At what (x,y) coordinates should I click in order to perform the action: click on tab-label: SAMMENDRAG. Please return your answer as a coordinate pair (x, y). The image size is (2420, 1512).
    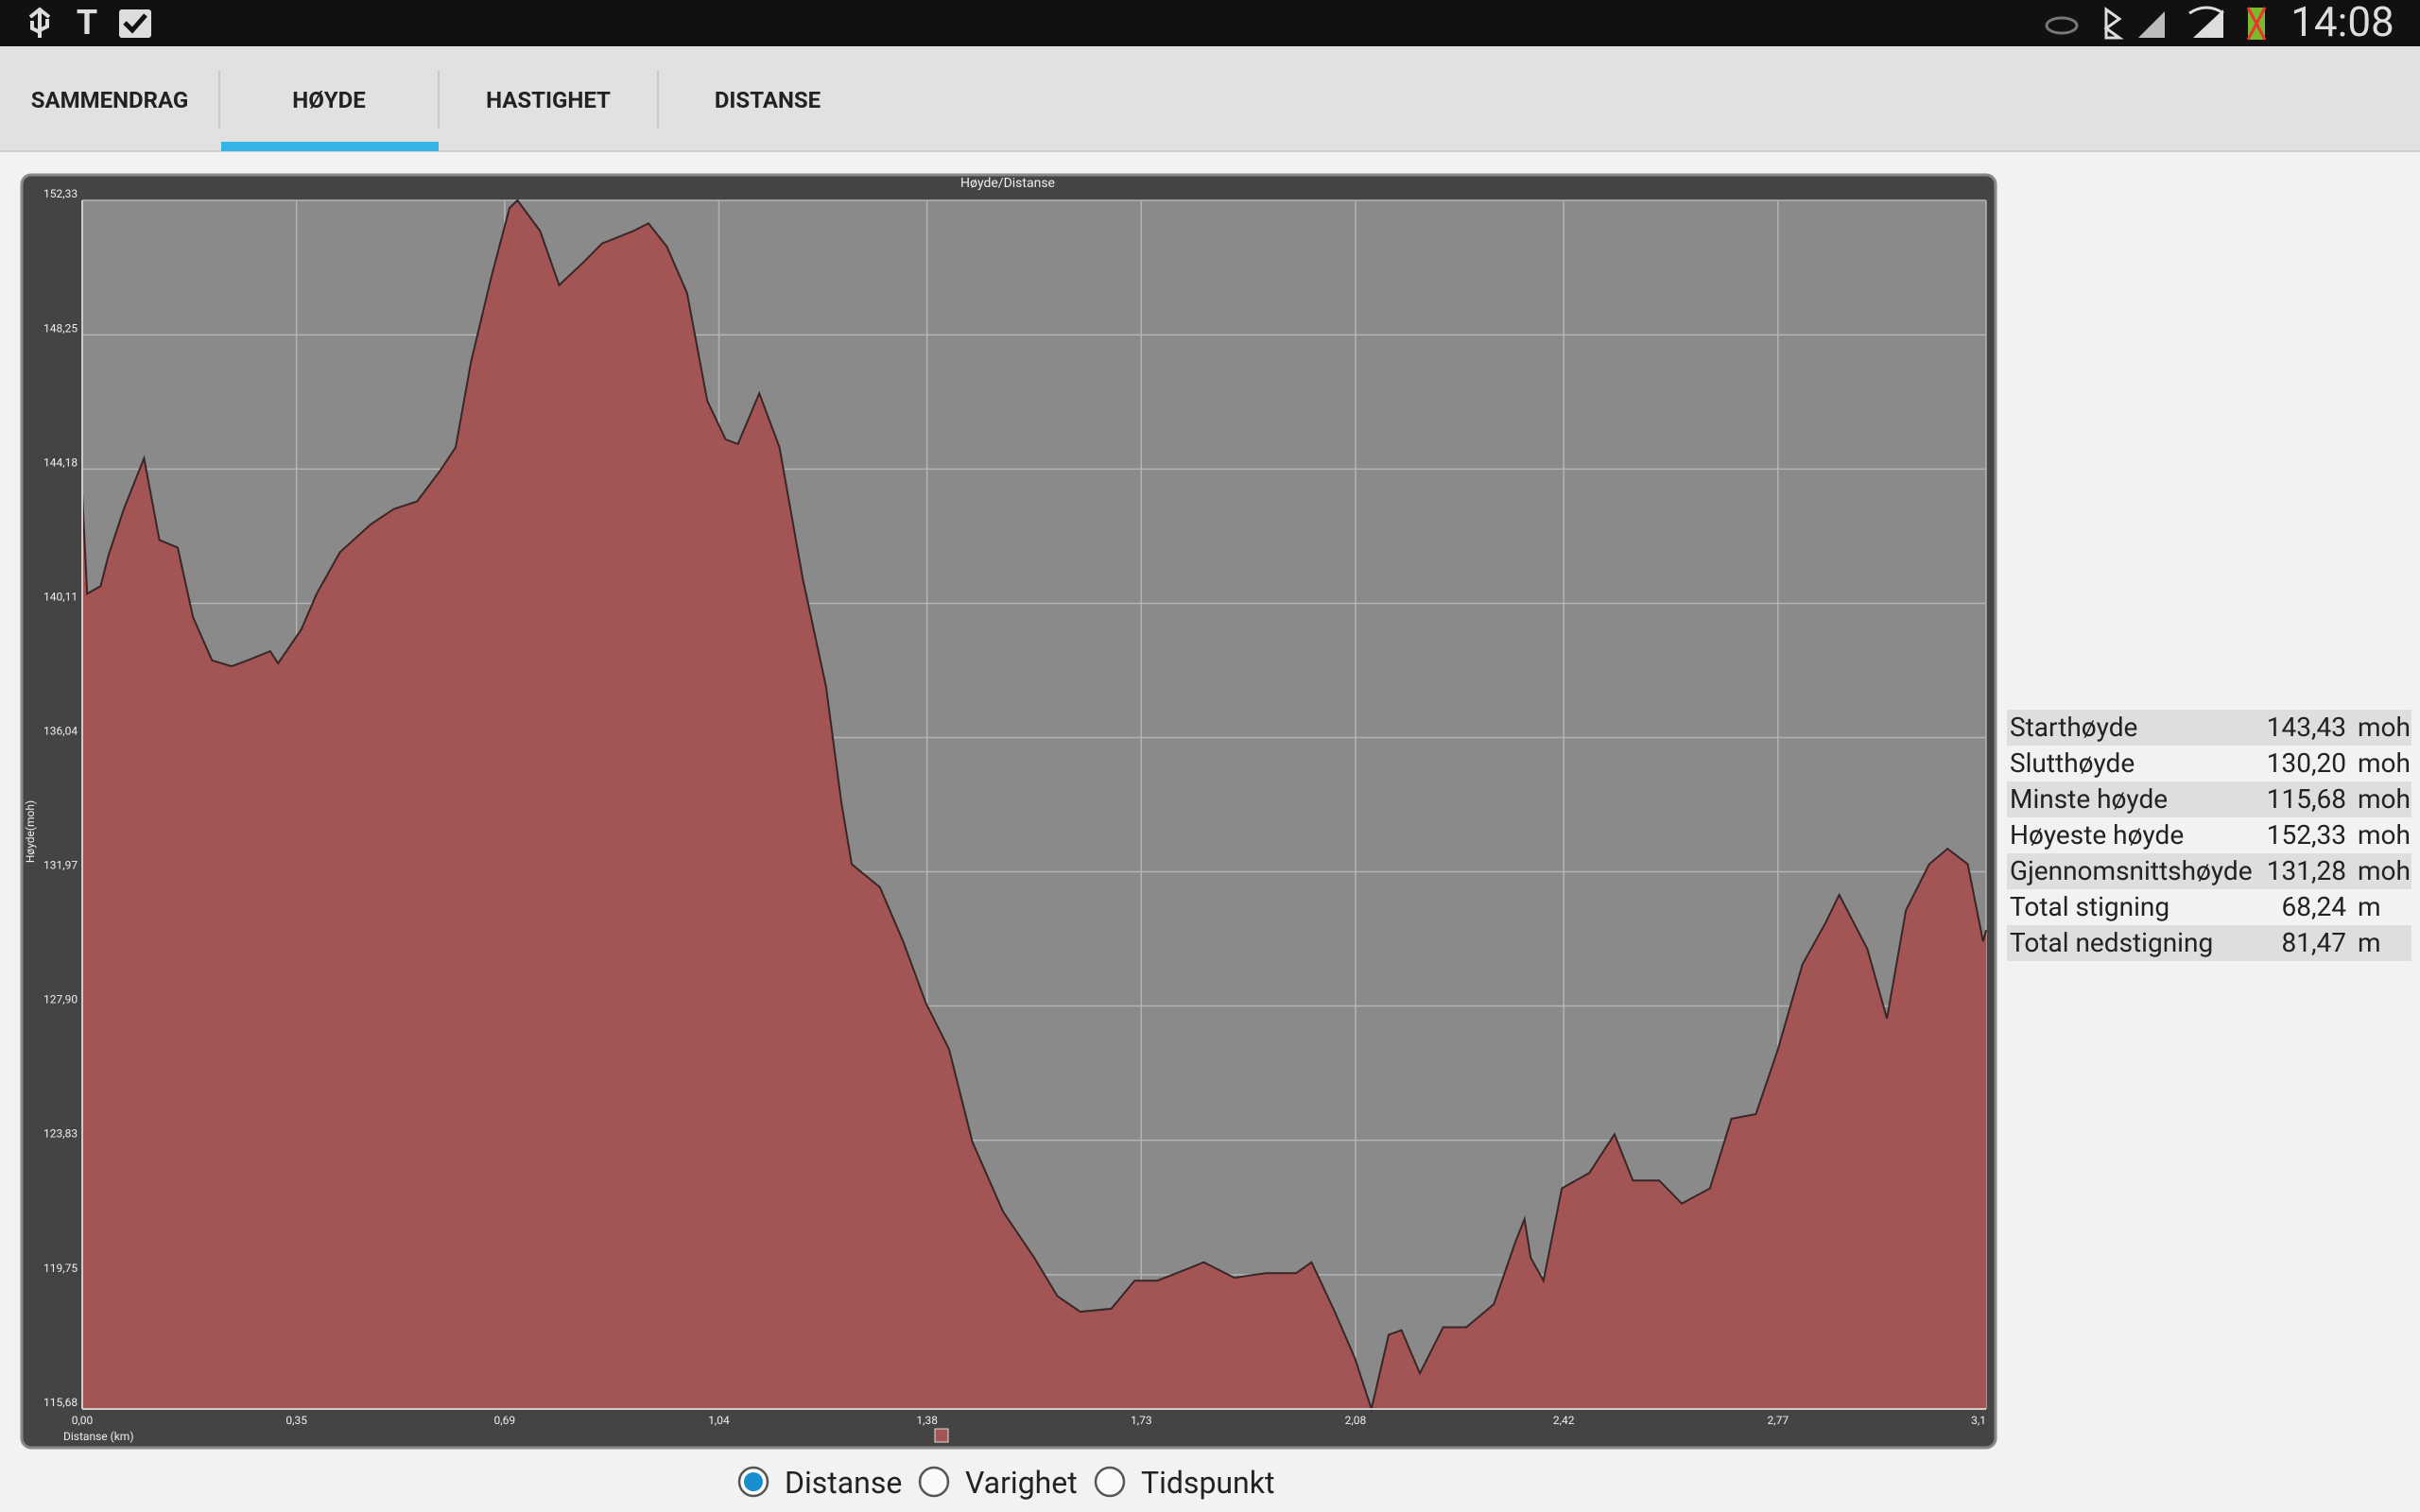
    Looking at the image, I should click on (110, 100).